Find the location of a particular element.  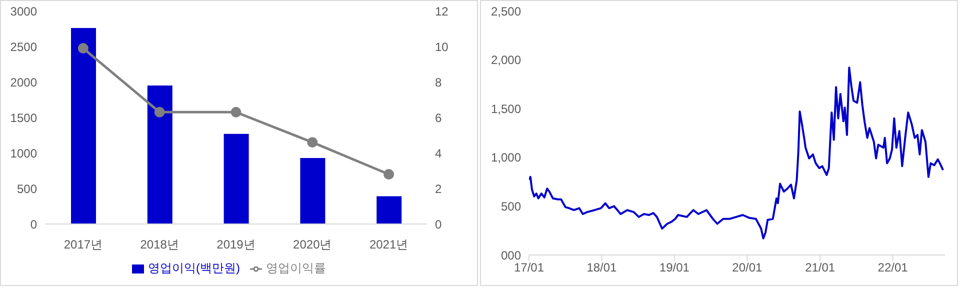

y2-tick-label: 8 is located at coordinates (438, 82).